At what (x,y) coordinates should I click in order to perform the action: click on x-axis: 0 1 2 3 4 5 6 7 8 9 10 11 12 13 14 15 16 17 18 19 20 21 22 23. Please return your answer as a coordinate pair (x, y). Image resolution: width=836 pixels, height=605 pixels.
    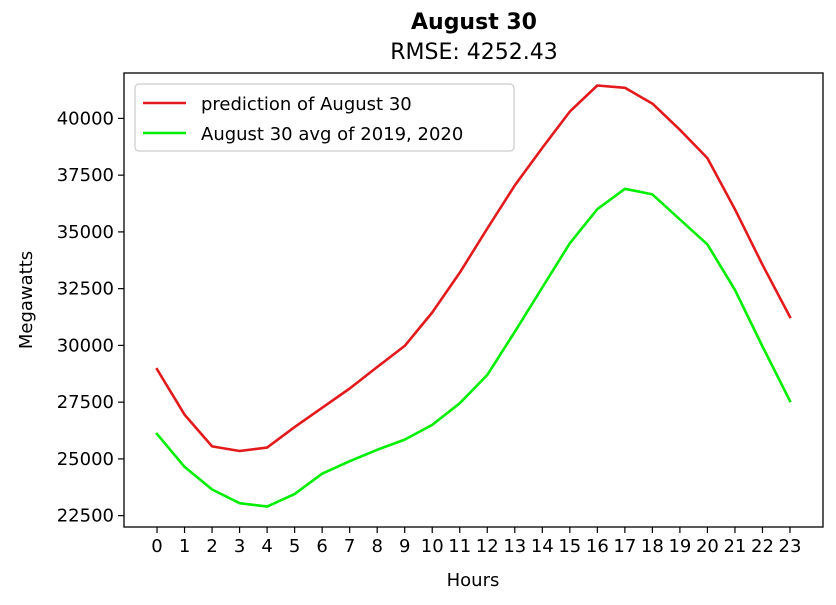
    Looking at the image, I should click on (476, 542).